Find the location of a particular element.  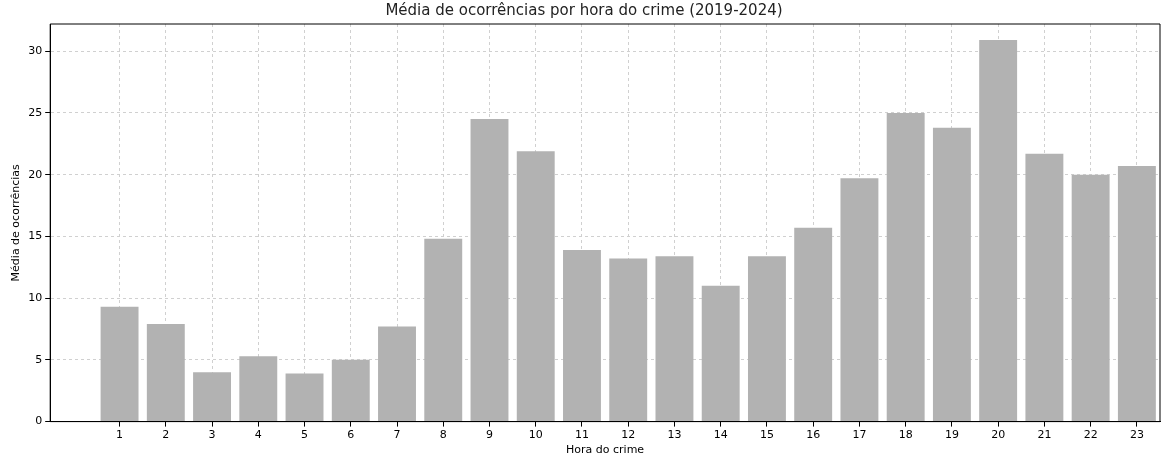

x-tick-label: 13 is located at coordinates (674, 435).